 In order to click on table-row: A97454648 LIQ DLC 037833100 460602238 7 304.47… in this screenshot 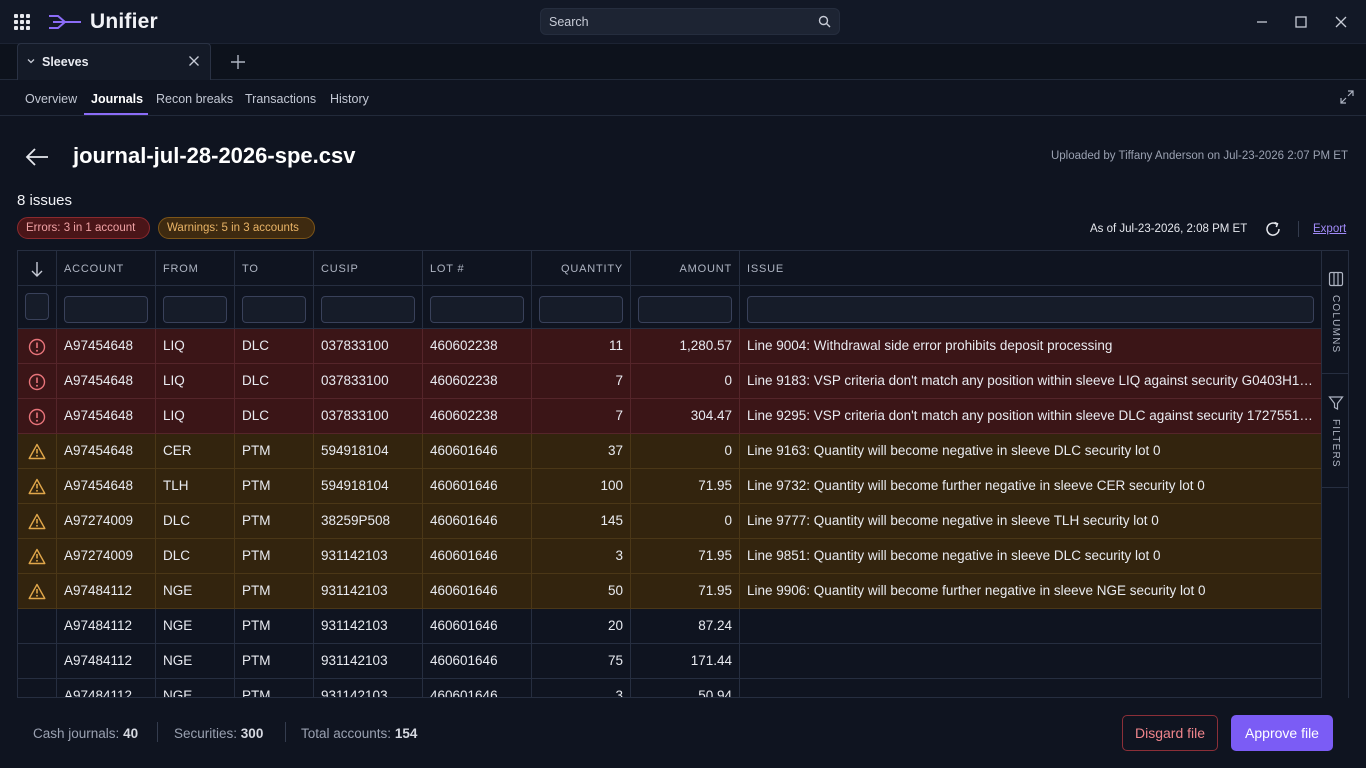, I will do `click(669, 416)`.